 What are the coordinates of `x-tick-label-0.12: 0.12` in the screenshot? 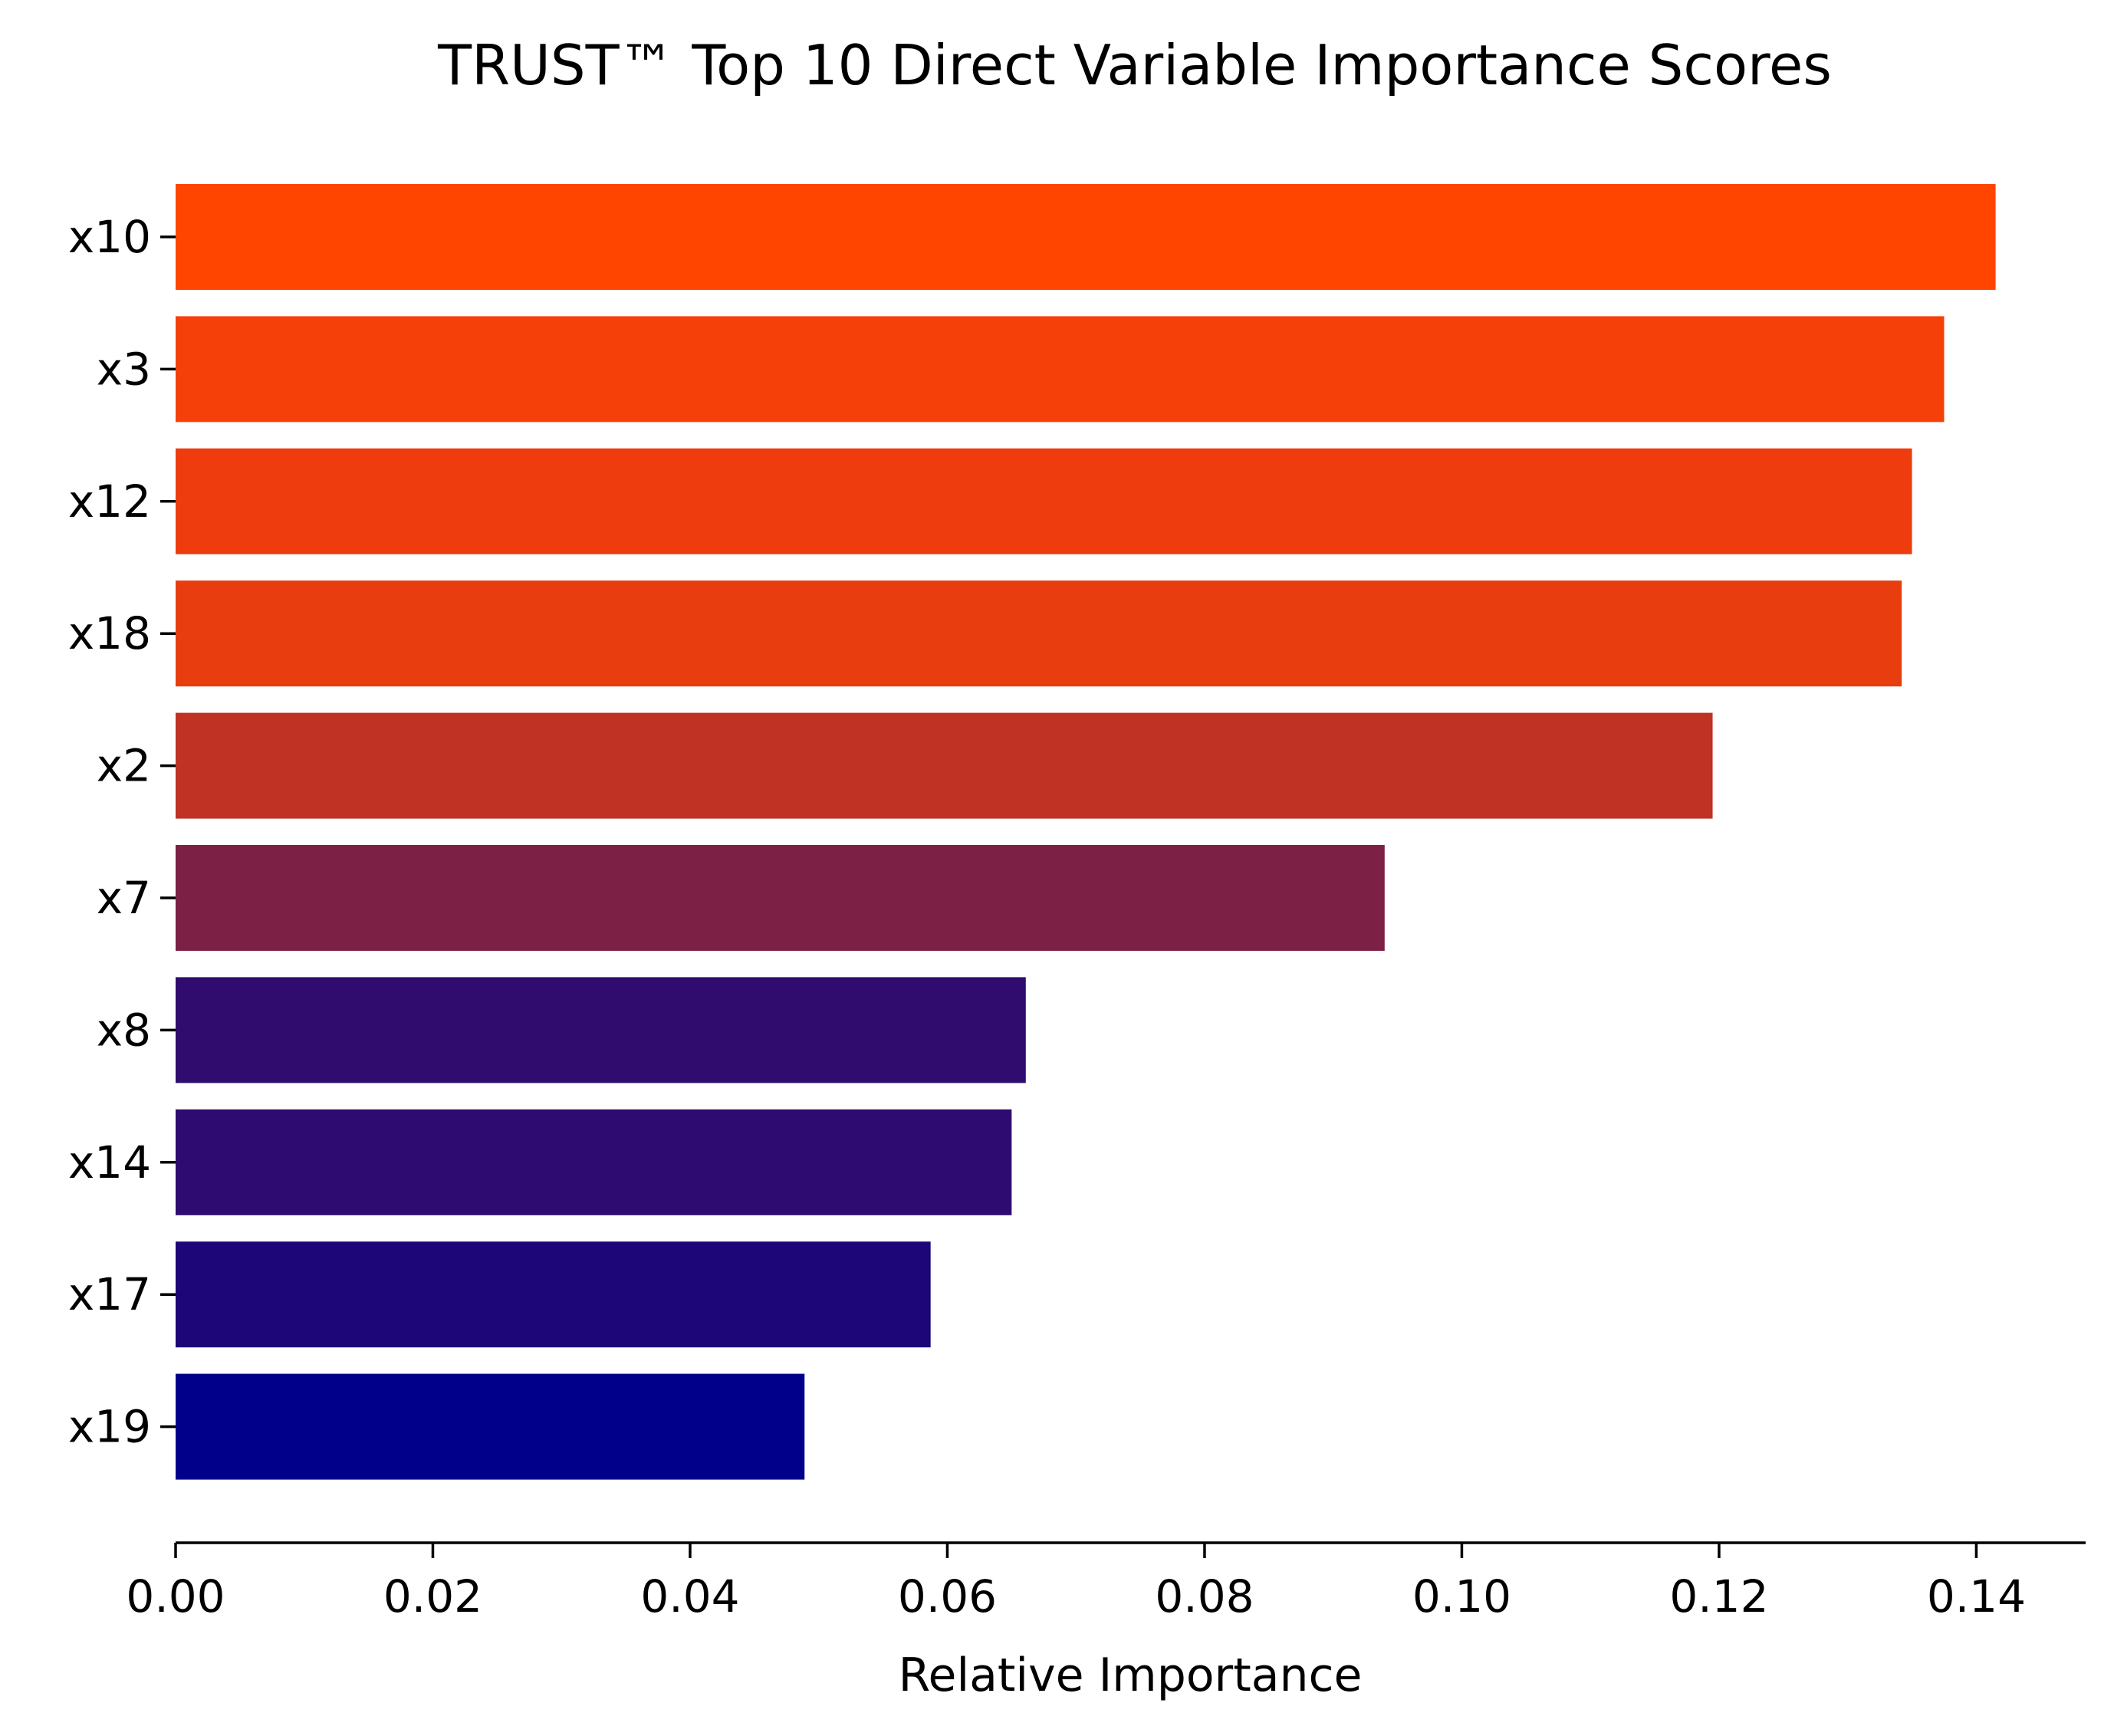 It's located at (1718, 1596).